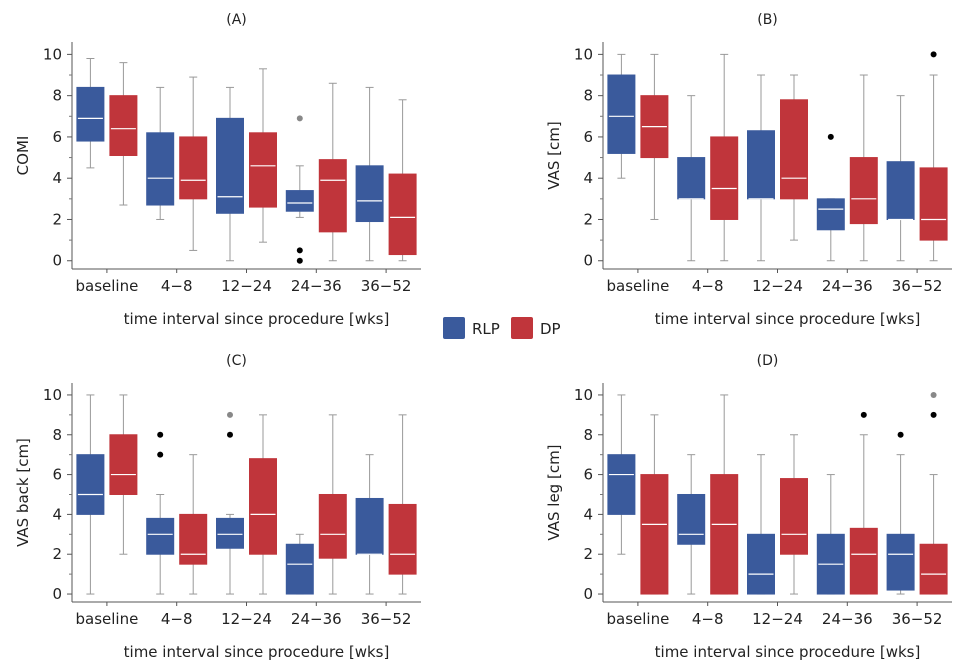  I want to click on panel-title: (B), so click(767, 20).